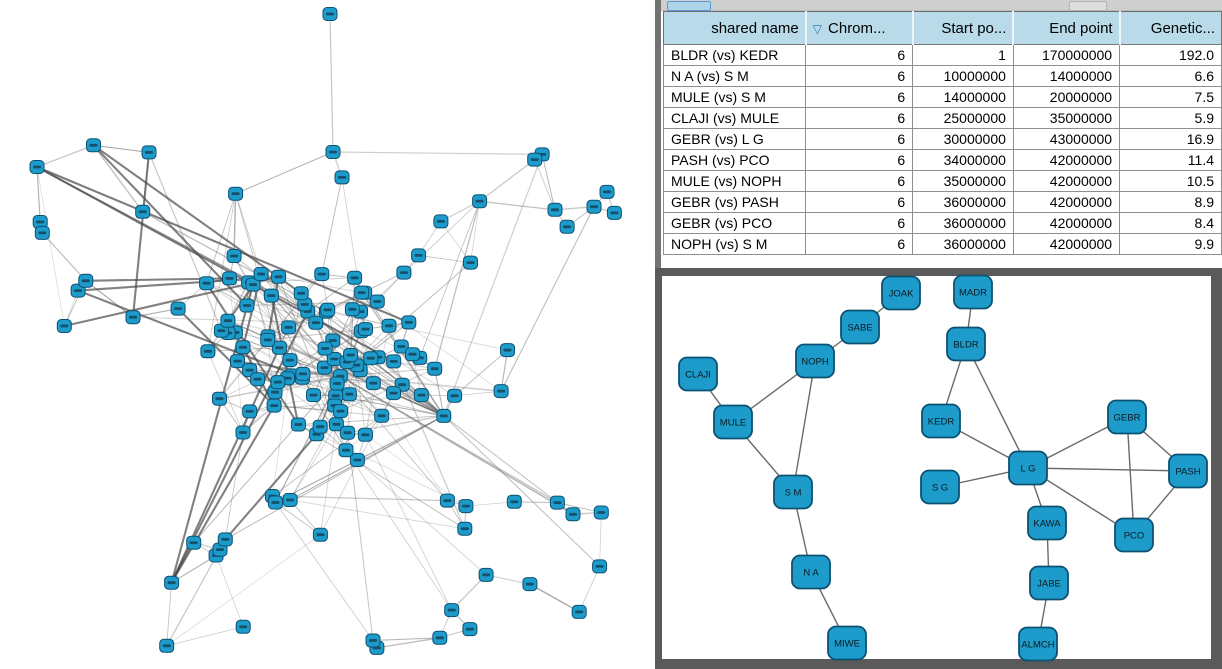 Image resolution: width=1222 pixels, height=669 pixels. What do you see at coordinates (1049, 583) in the screenshot?
I see `network-node-jabe: JABE` at bounding box center [1049, 583].